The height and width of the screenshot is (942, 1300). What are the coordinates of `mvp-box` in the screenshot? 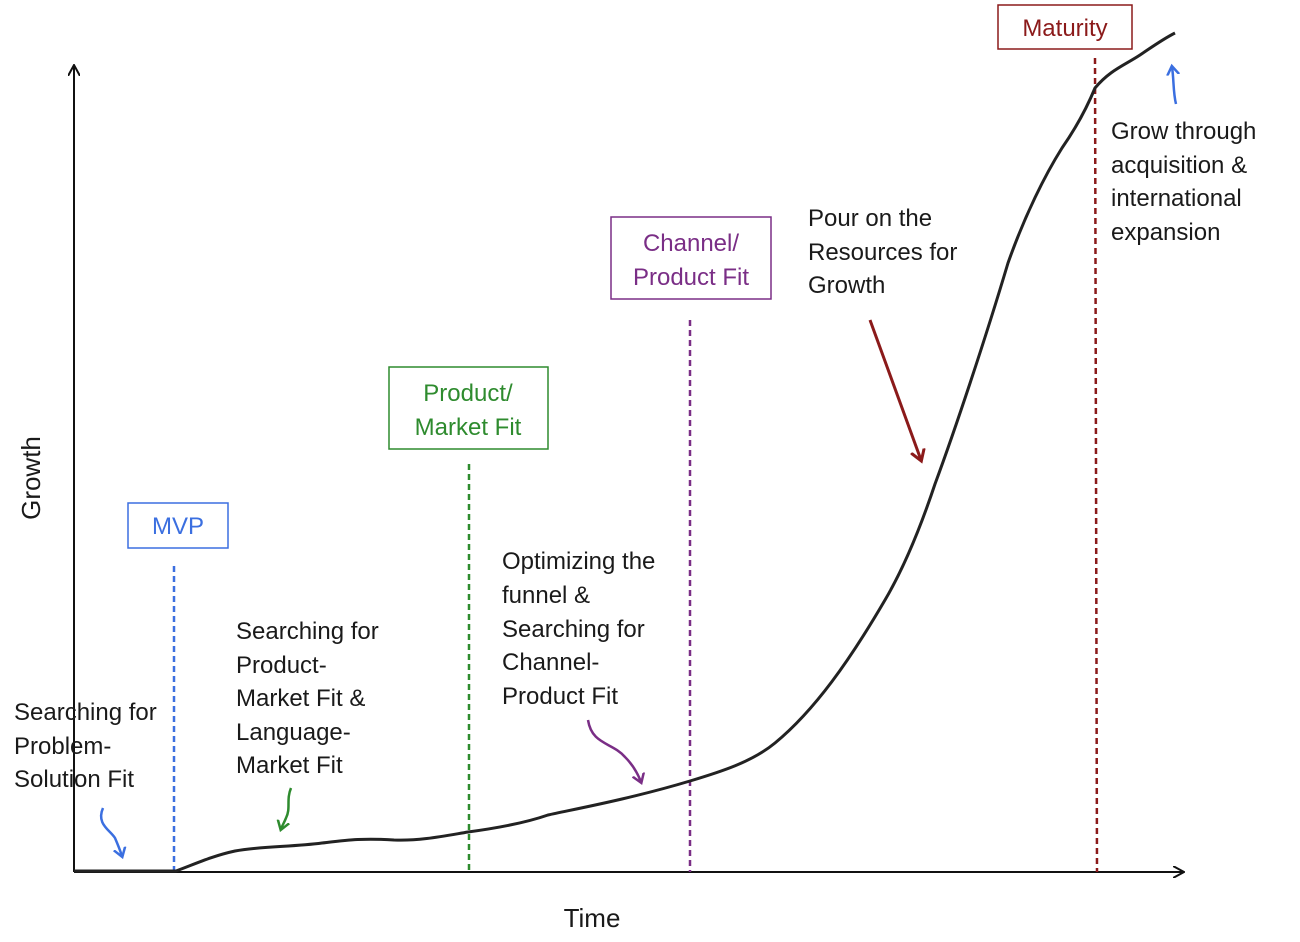 It's located at (178, 525).